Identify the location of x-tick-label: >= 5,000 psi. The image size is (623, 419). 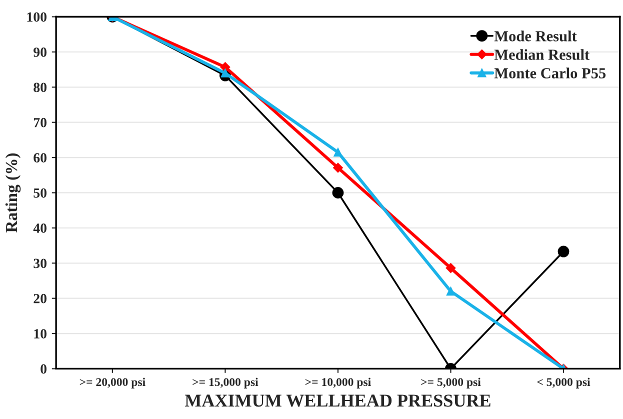
(451, 383).